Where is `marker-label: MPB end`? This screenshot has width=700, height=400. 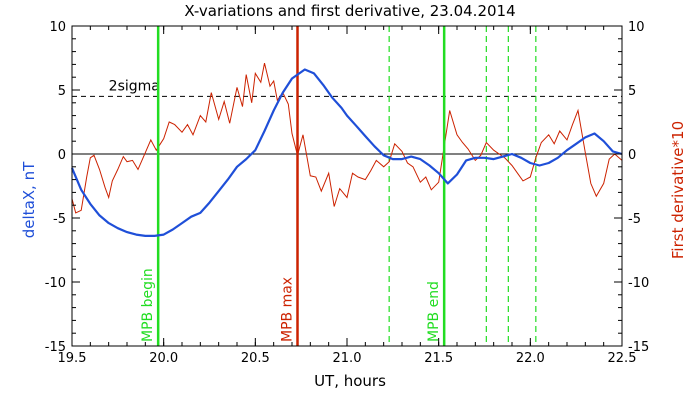 marker-label: MPB end is located at coordinates (434, 311).